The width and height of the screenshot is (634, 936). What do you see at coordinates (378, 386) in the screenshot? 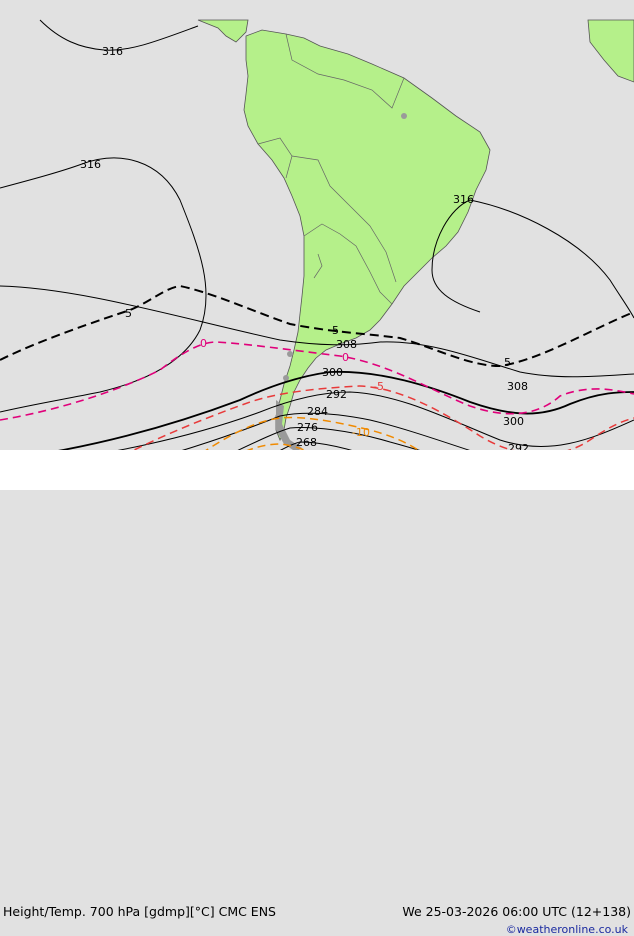
I see `label-temp-m5: -5` at bounding box center [378, 386].